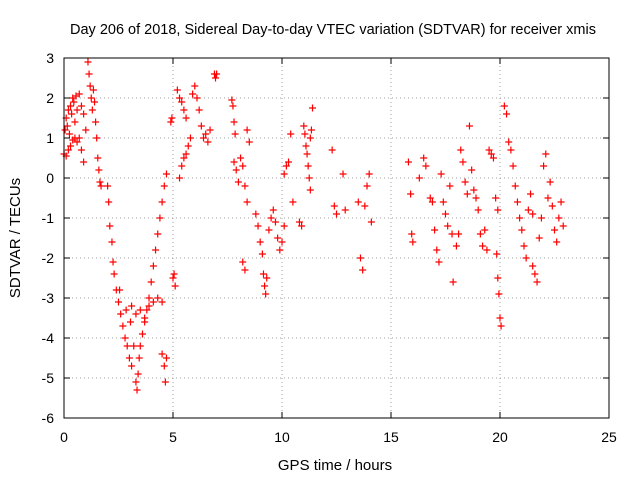  I want to click on y-tick-label: -6, so click(48, 418).